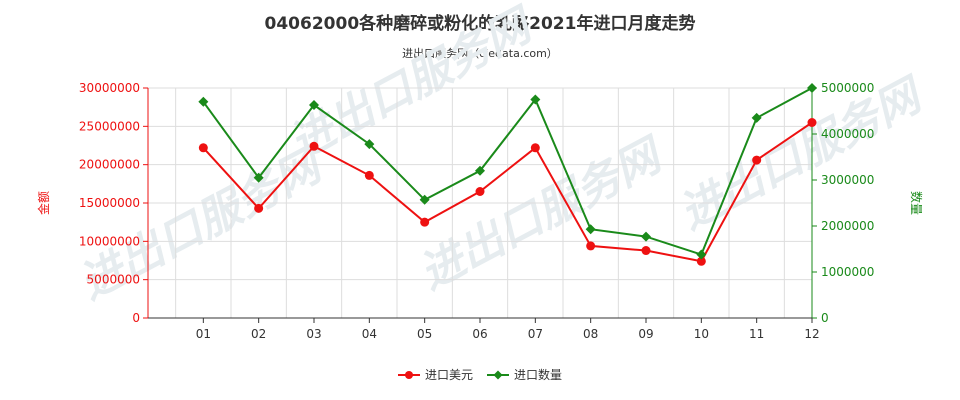 This screenshot has width=960, height=400. I want to click on legend-label-2: 进口数量, so click(538, 374).